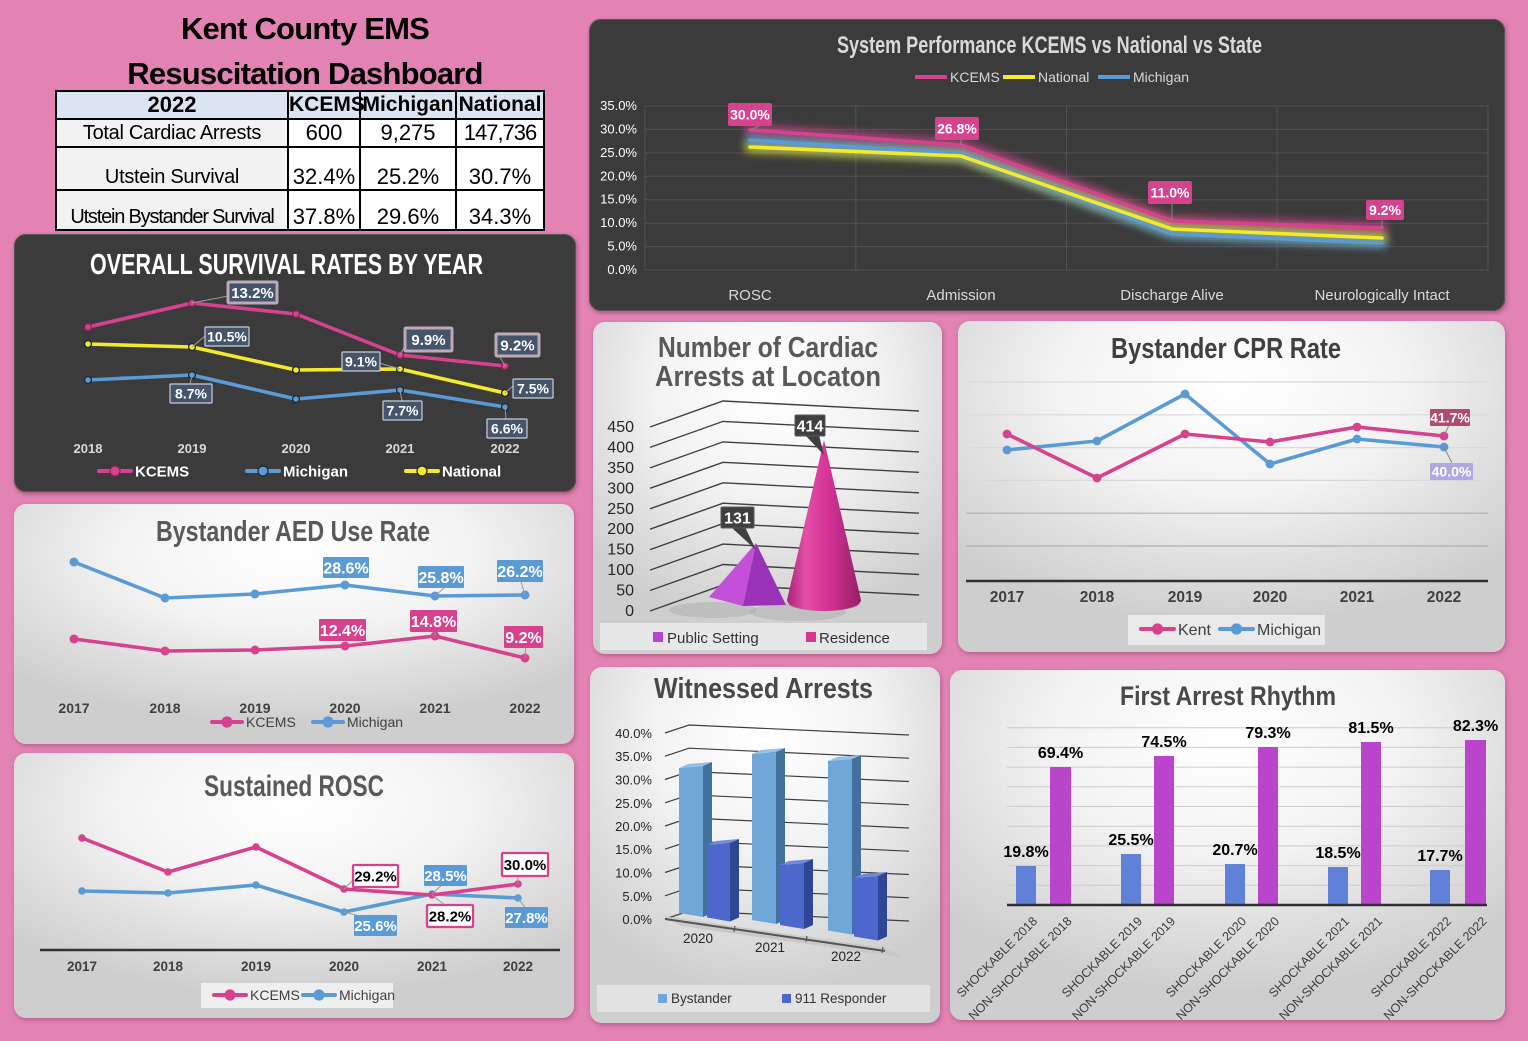  Describe the element at coordinates (433, 622) in the screenshot. I see `svg-text: 14.8%` at that location.